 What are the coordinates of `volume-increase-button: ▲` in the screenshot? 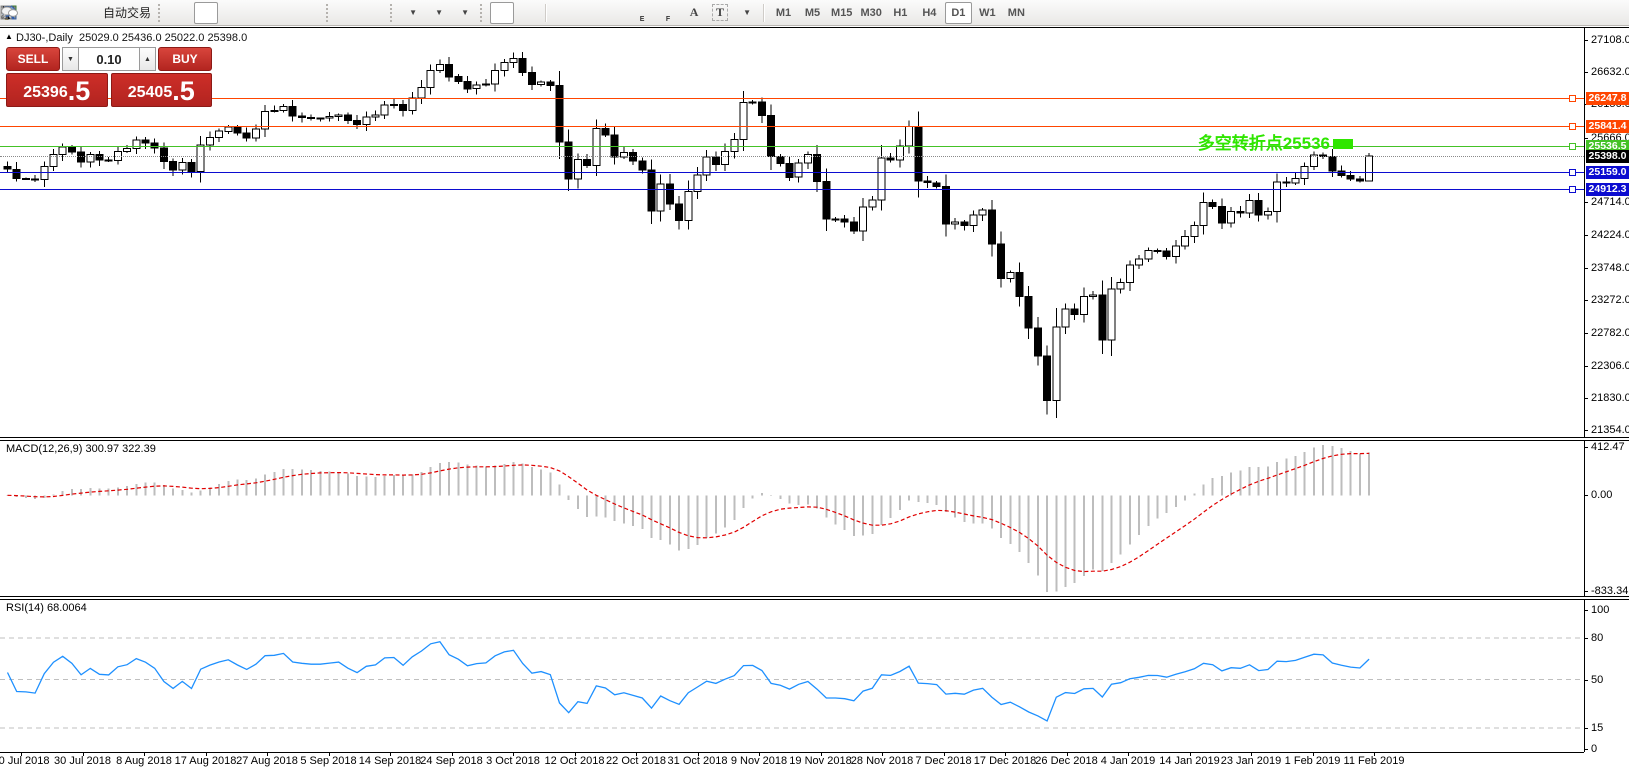 It's located at (147, 59).